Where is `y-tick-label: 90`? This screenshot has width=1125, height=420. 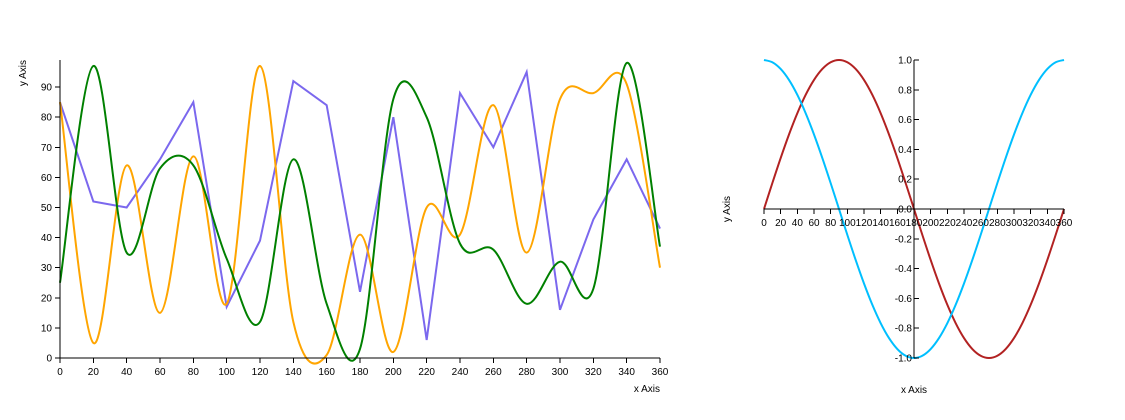 y-tick-label: 90 is located at coordinates (47, 88).